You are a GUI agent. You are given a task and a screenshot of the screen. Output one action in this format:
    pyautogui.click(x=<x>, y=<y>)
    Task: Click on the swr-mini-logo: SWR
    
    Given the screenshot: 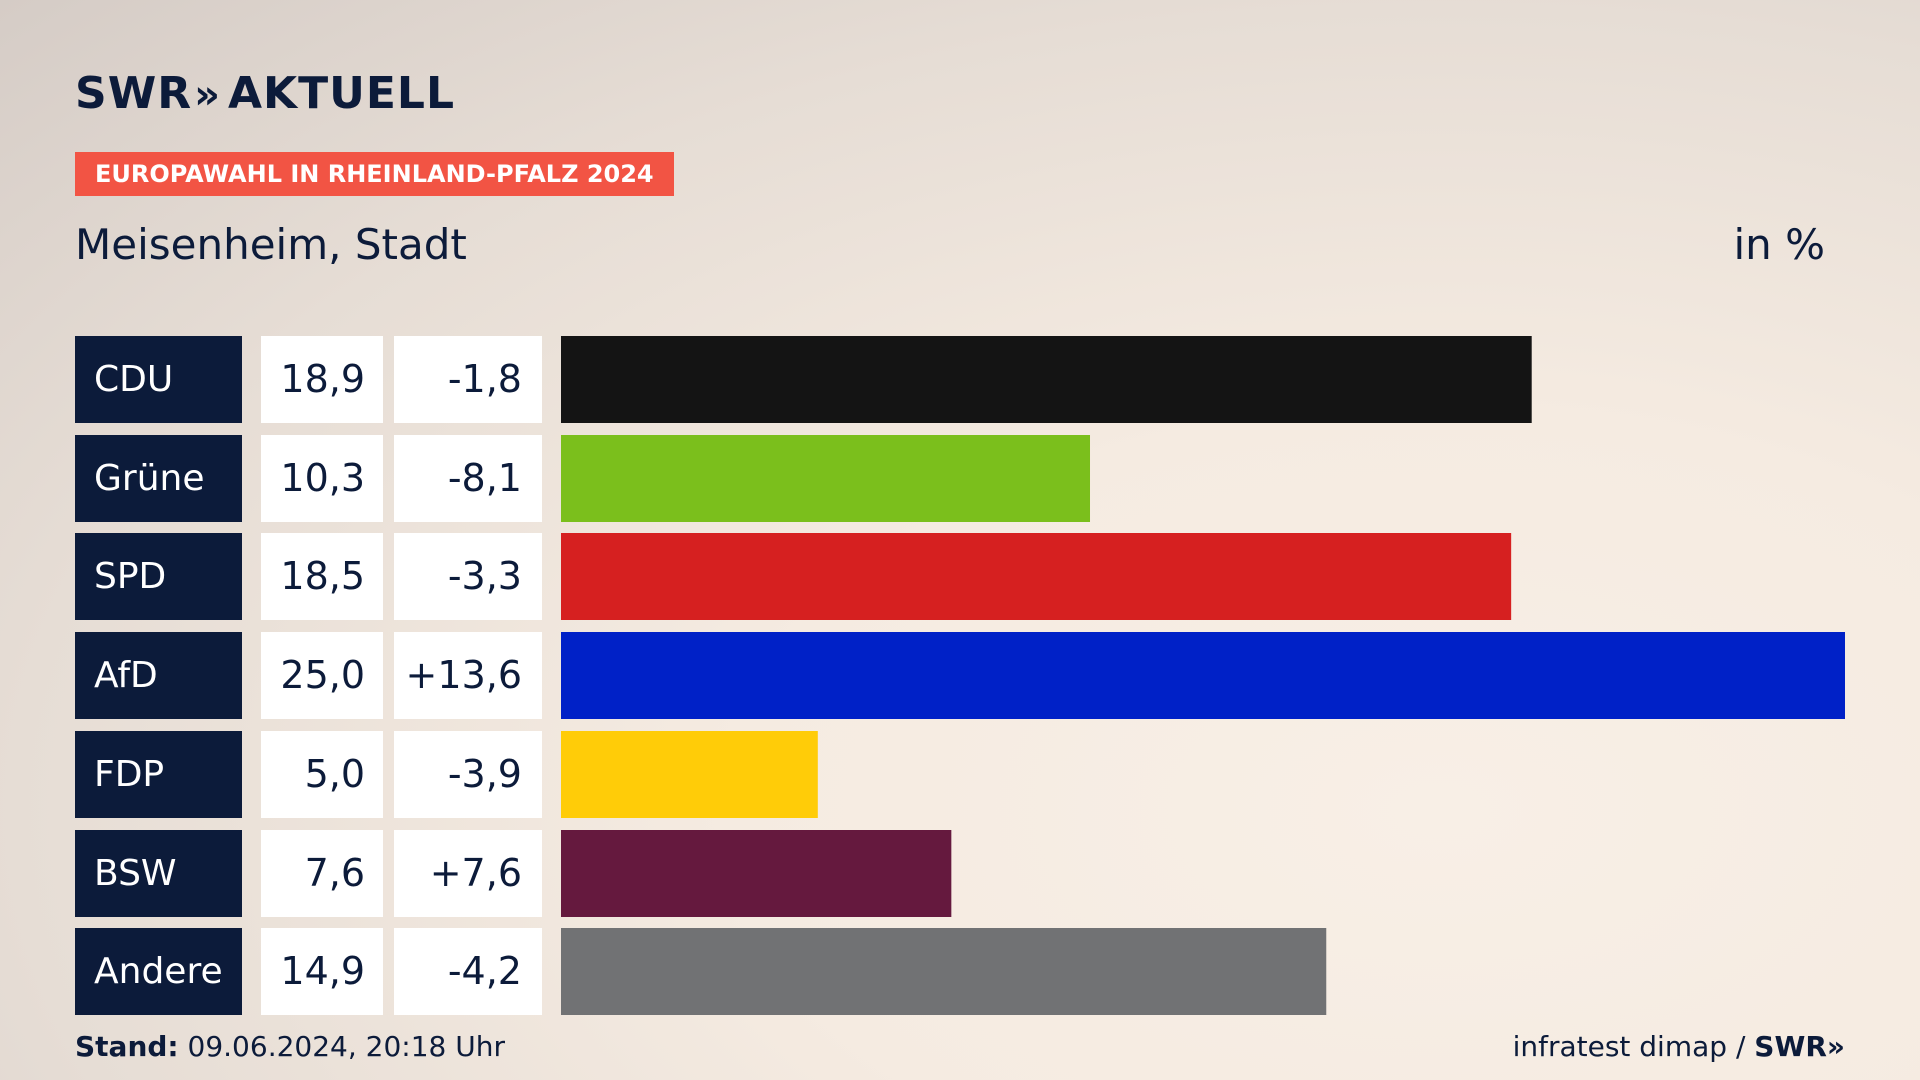 What is the action you would take?
    pyautogui.click(x=1790, y=1046)
    